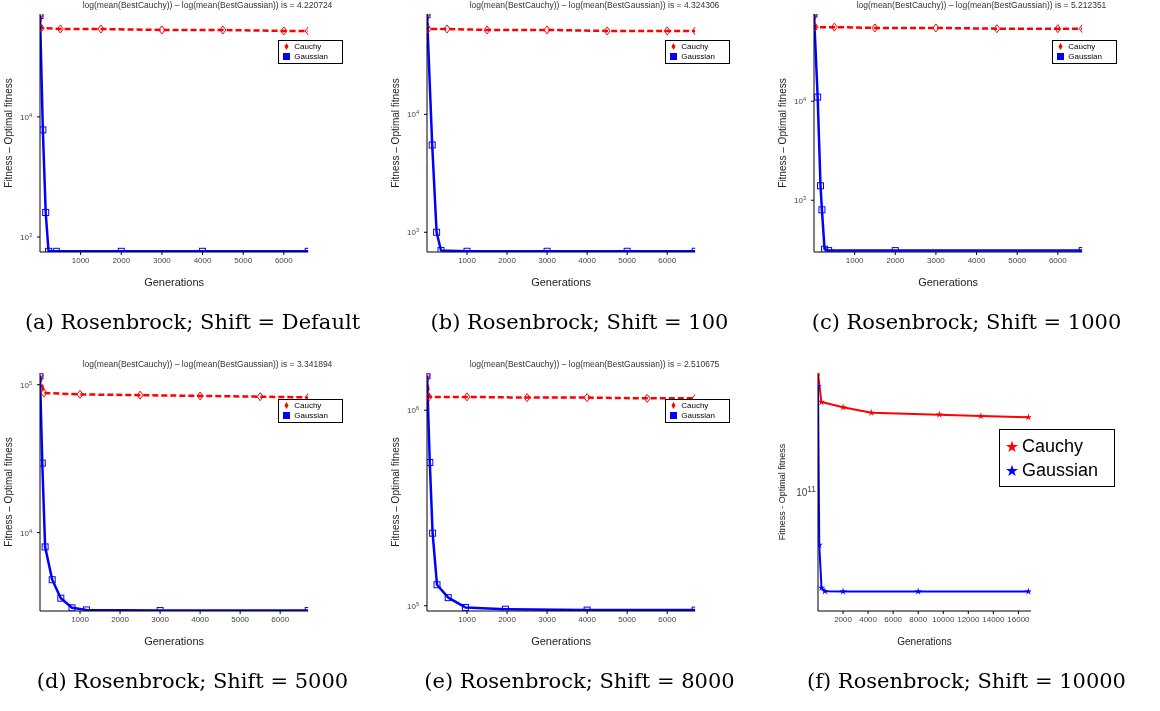 The width and height of the screenshot is (1160, 711). I want to click on text: (e) Rosenbrock; Shift = 8000, so click(579, 680).